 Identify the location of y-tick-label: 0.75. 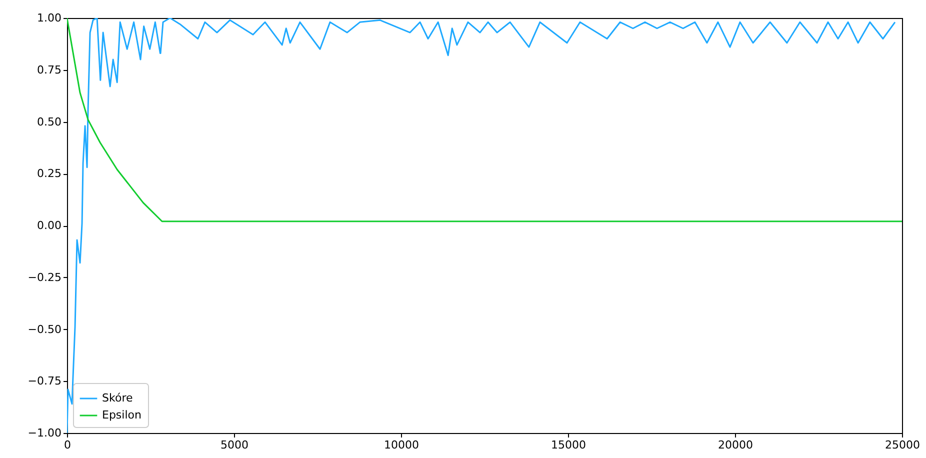
(49, 69).